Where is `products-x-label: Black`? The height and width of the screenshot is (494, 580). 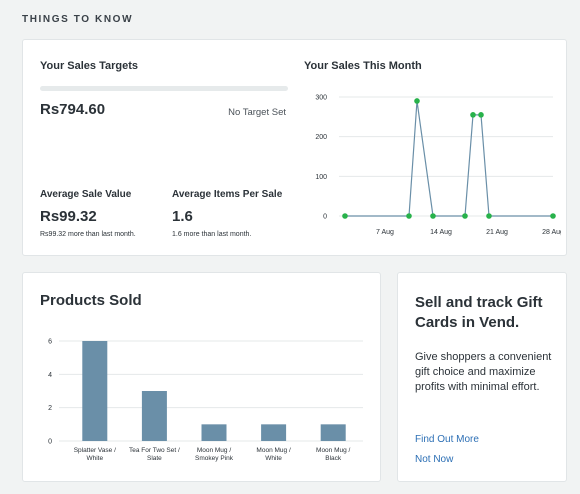
products-x-label: Black is located at coordinates (333, 458).